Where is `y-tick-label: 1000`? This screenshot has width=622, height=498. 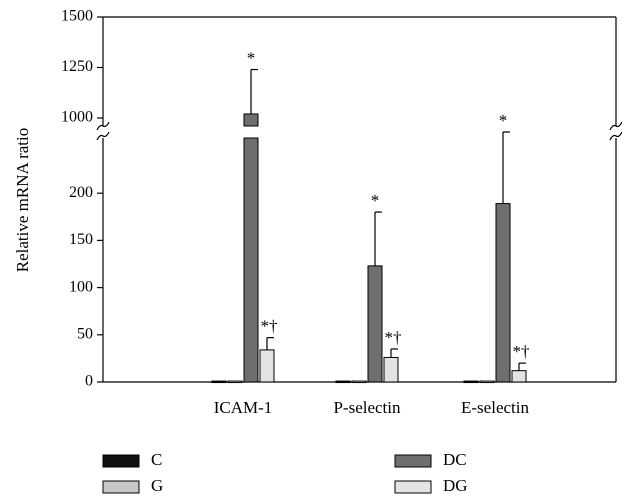
y-tick-label: 1000 is located at coordinates (77, 117).